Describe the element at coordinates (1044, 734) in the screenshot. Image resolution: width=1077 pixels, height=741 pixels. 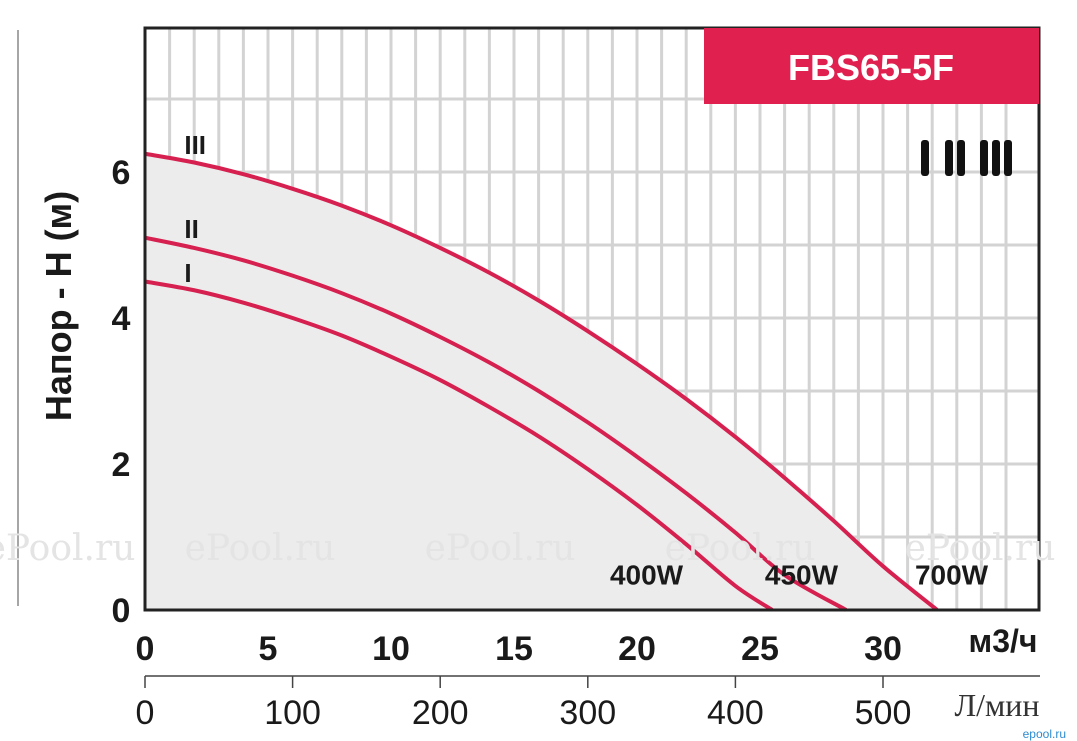
I see `watermark-small: epool.ru` at that location.